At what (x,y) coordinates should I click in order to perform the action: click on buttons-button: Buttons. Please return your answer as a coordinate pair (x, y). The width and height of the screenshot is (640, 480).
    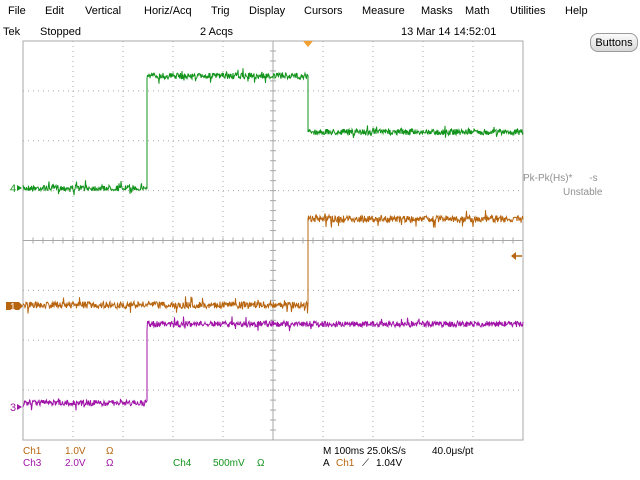
    Looking at the image, I should click on (614, 42).